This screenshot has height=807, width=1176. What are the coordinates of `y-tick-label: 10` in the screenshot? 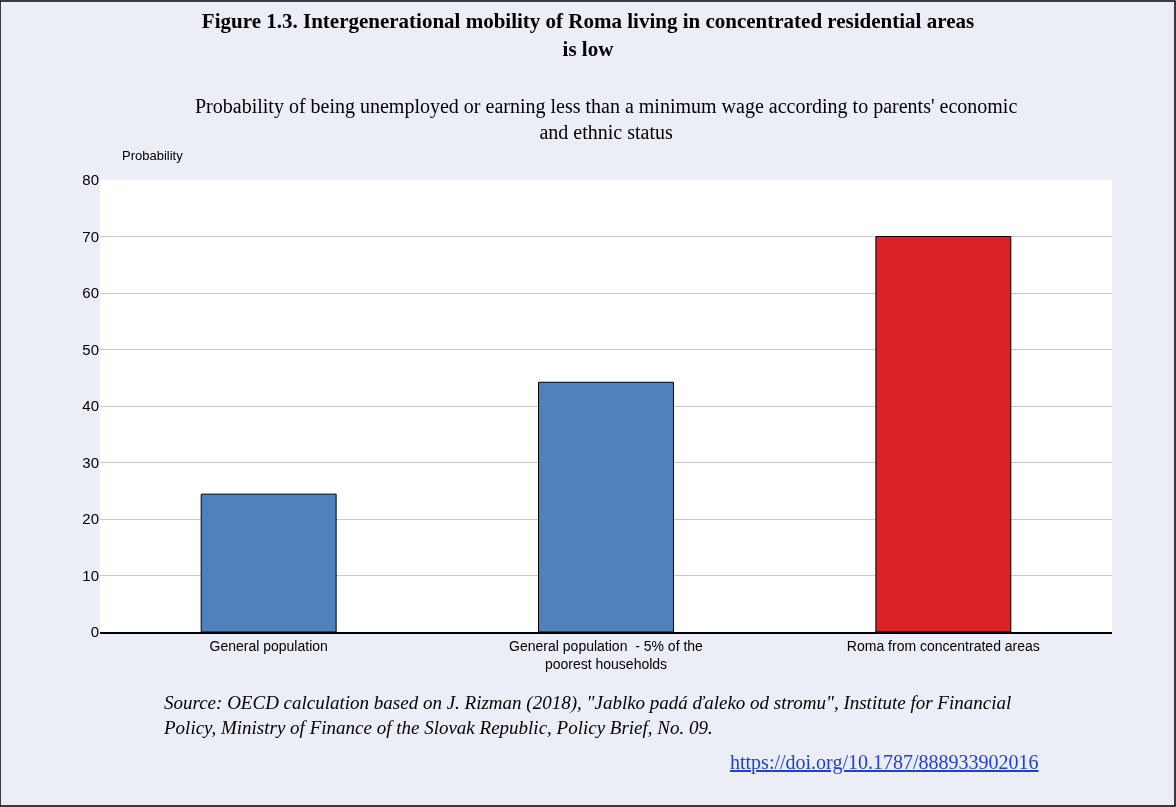 It's located at (90, 575).